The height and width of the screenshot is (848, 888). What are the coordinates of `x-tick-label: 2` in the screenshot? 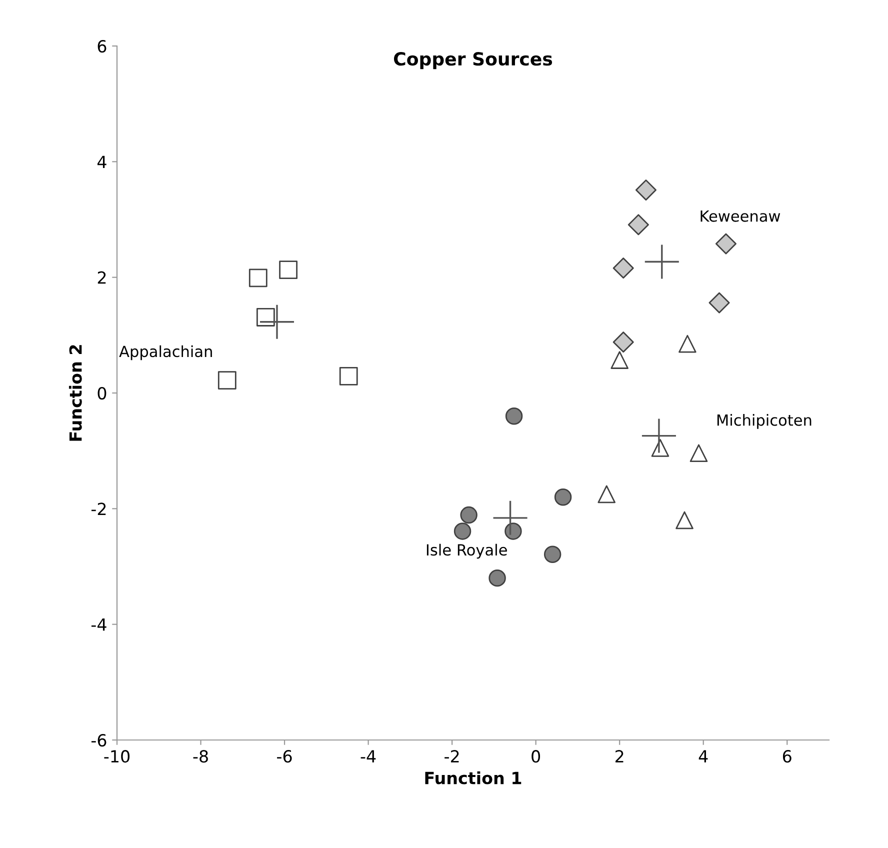 It's located at (620, 756).